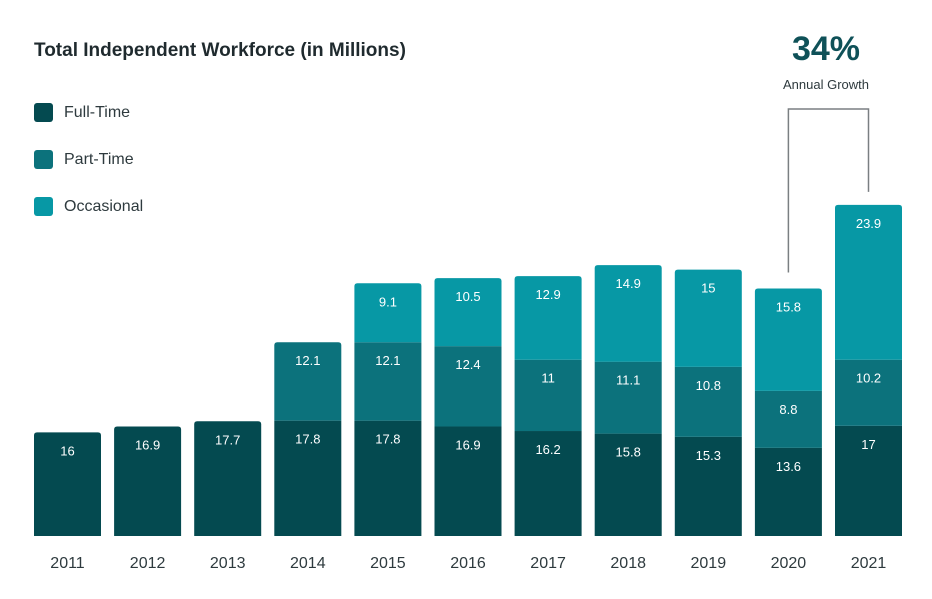 The height and width of the screenshot is (599, 932). I want to click on bar-part-time-2017, so click(548, 395).